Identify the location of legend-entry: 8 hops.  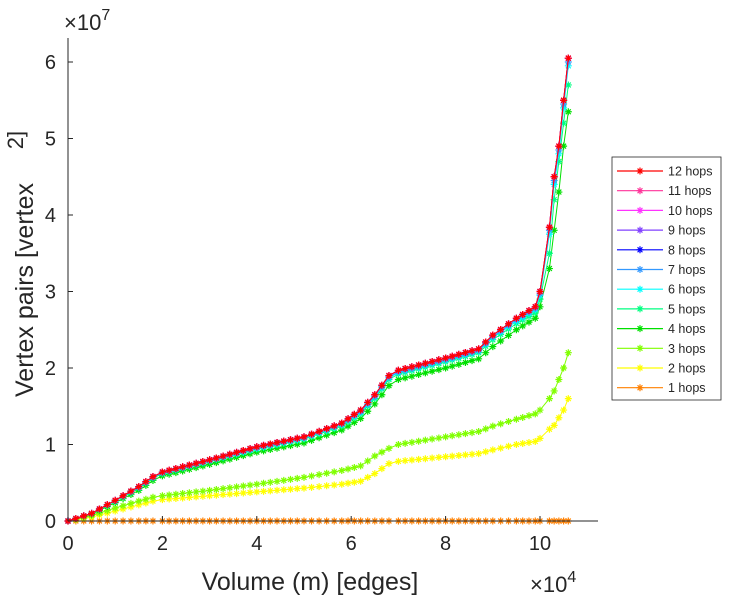
(661, 250).